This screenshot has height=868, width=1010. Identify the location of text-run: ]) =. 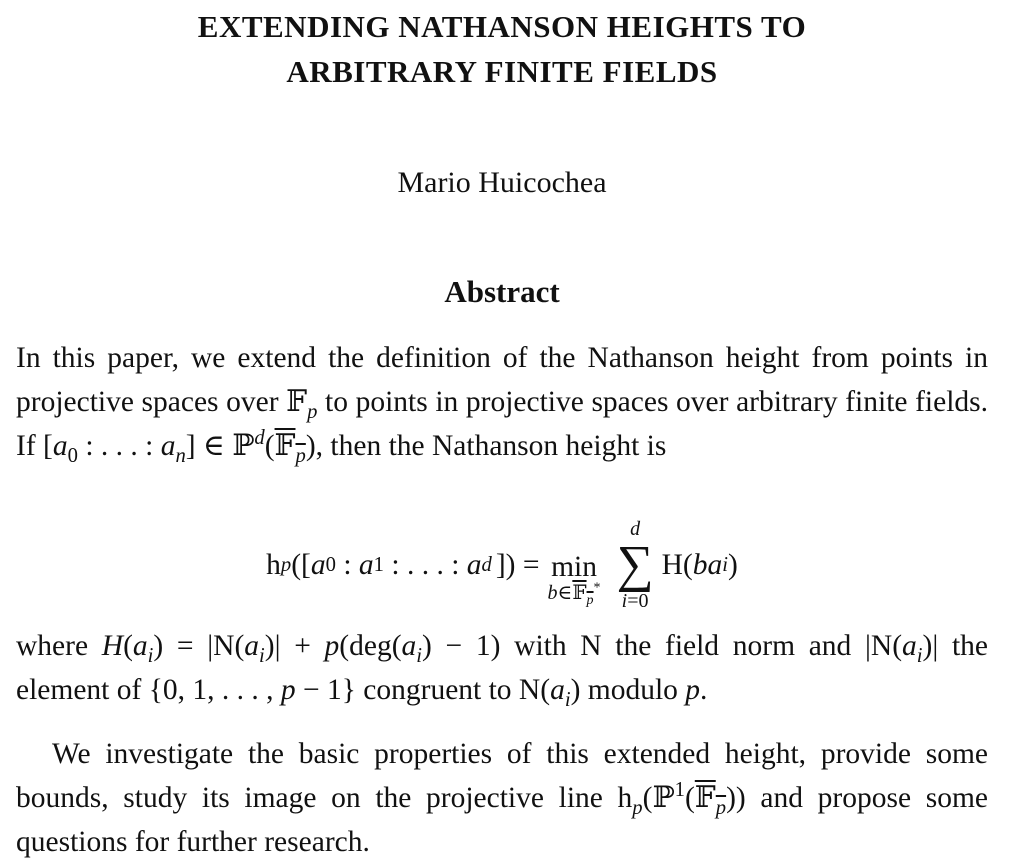
(517, 564).